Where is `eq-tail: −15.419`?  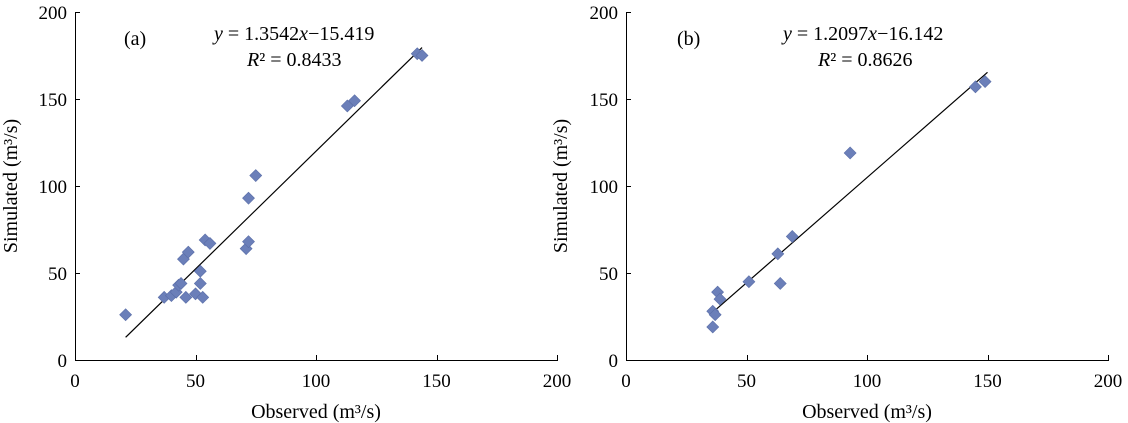
eq-tail: −15.419 is located at coordinates (341, 34).